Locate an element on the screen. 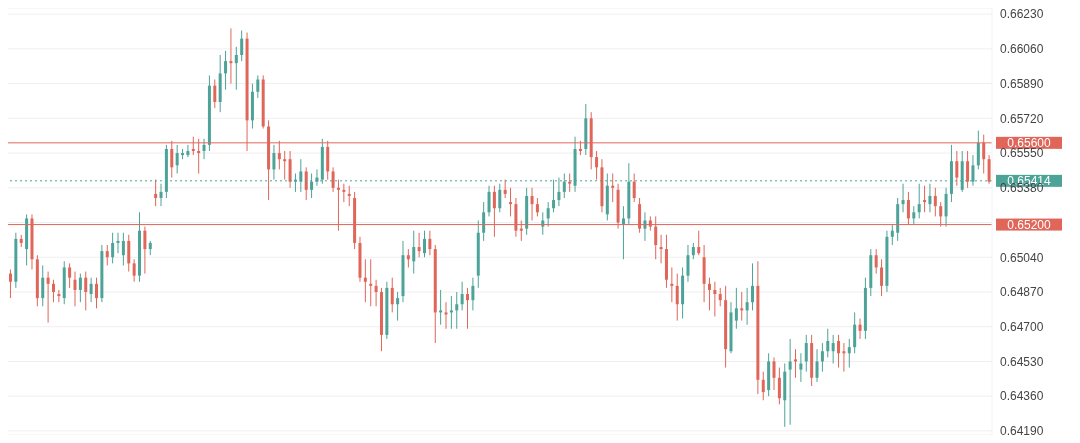  y-tick-label: 0.65890 is located at coordinates (1022, 83).